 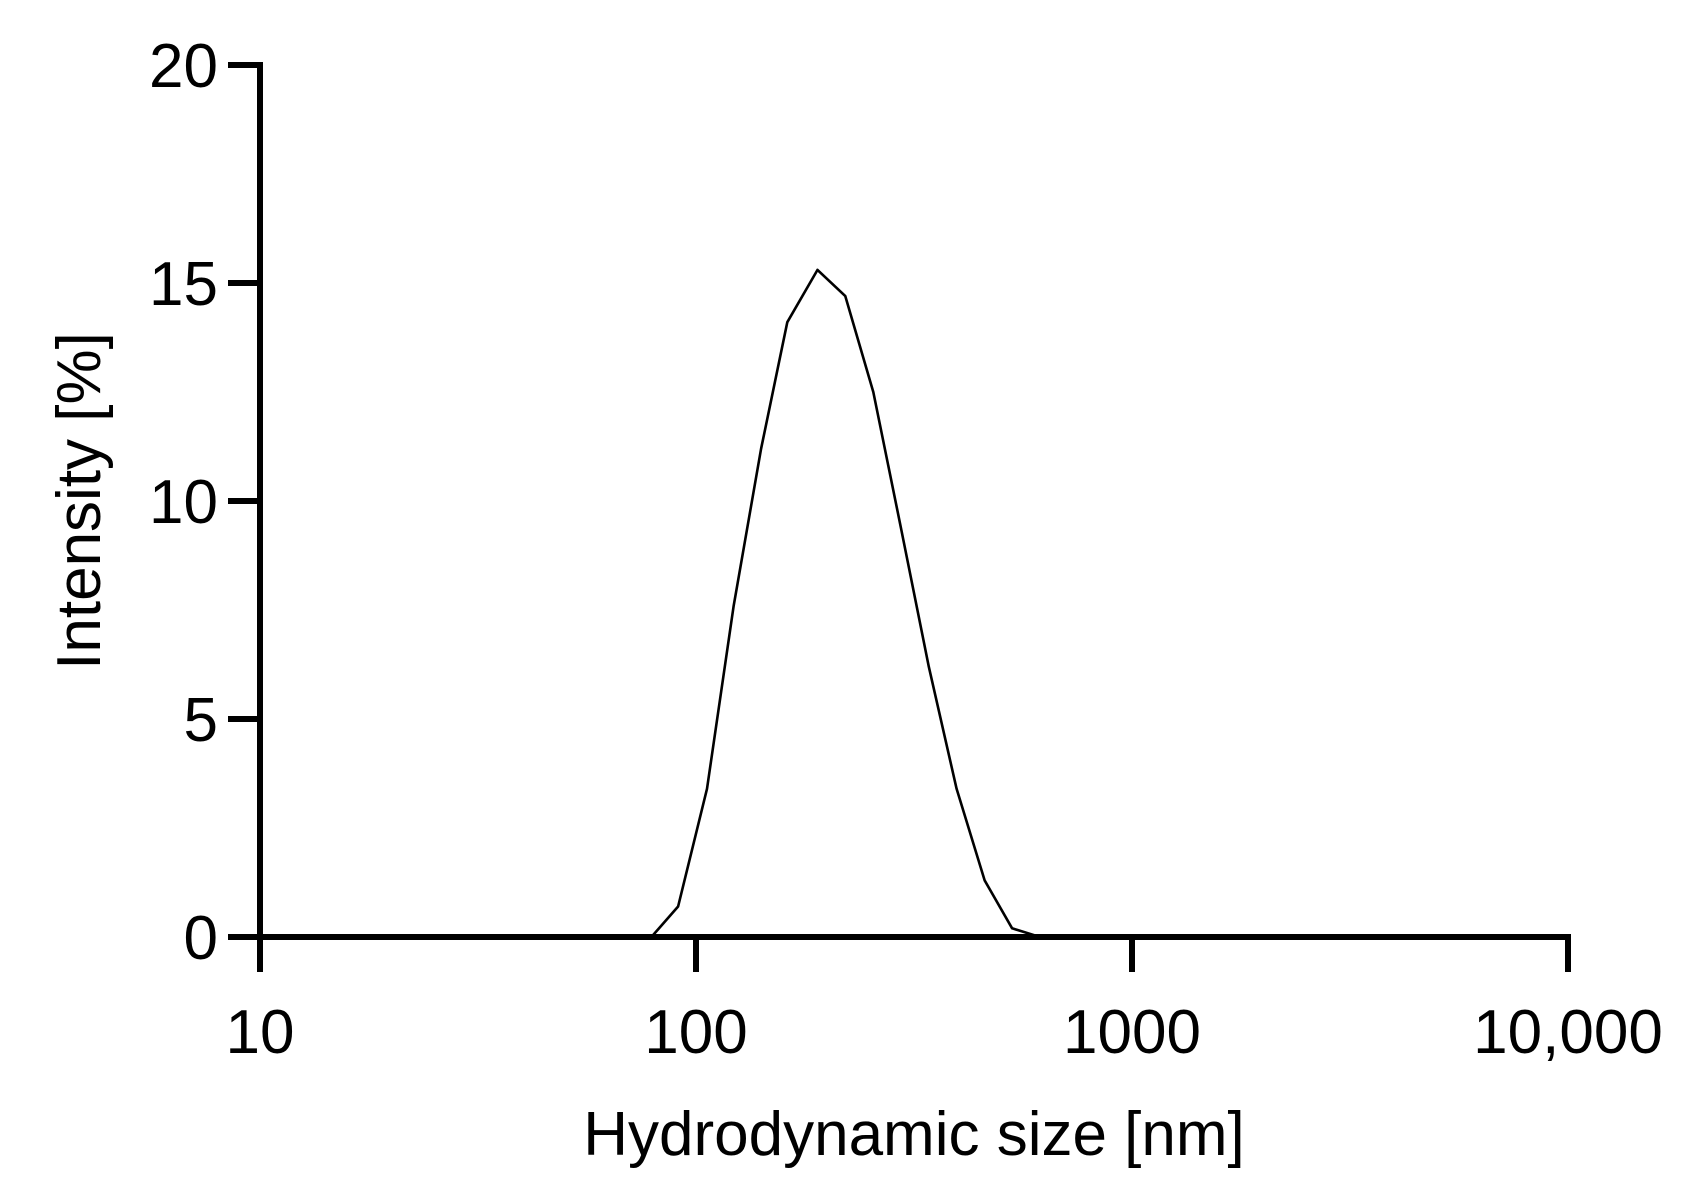 What do you see at coordinates (201, 938) in the screenshot?
I see `y-tick-label: 0` at bounding box center [201, 938].